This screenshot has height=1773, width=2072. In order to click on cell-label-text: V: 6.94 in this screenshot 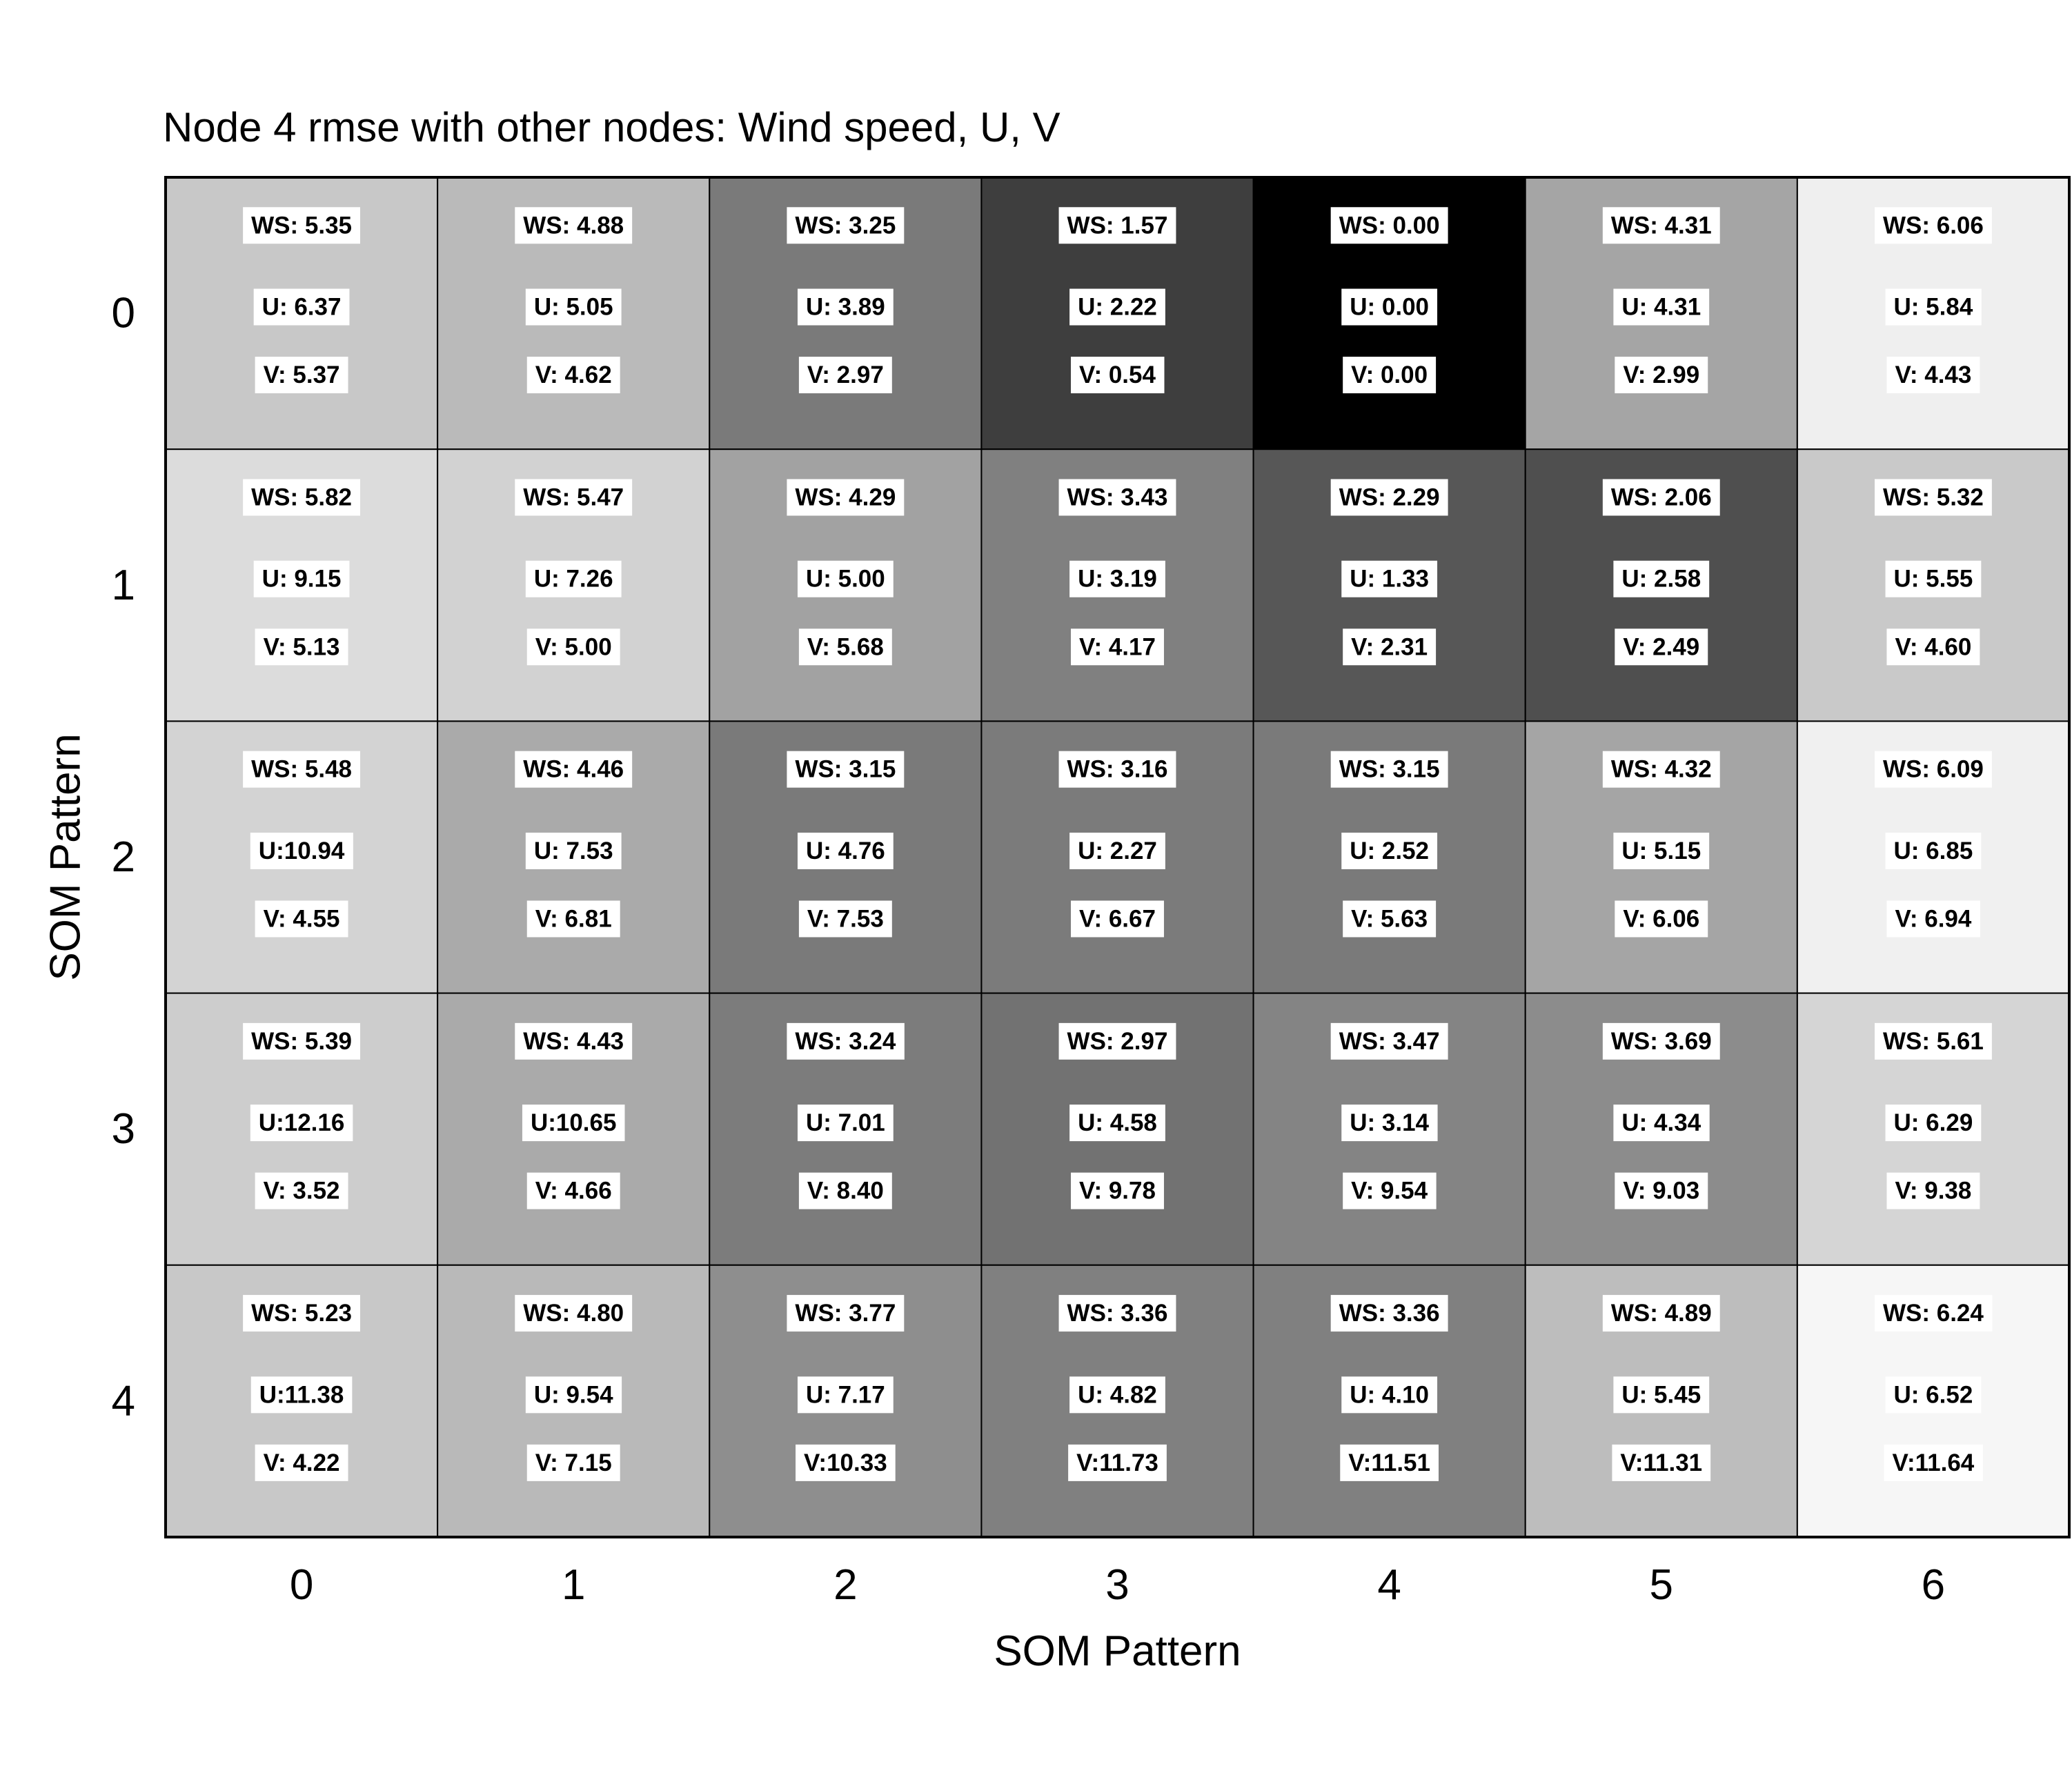, I will do `click(1933, 918)`.